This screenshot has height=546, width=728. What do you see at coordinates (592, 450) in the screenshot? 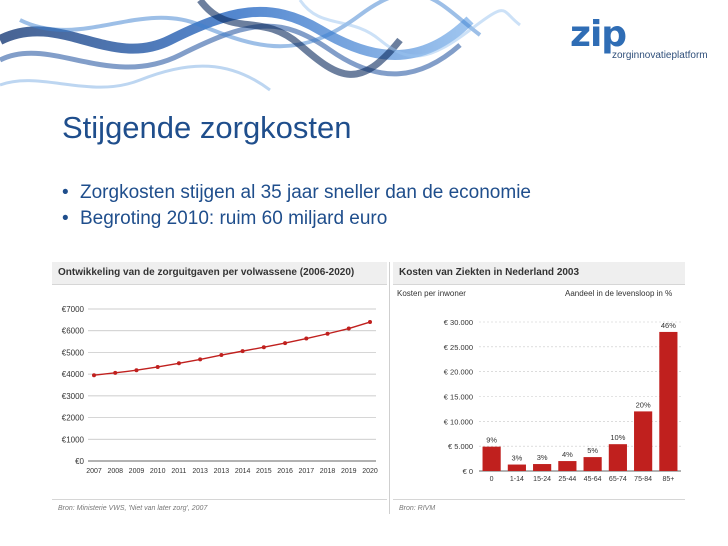
I see `bar-chart-data-label: 5%` at bounding box center [592, 450].